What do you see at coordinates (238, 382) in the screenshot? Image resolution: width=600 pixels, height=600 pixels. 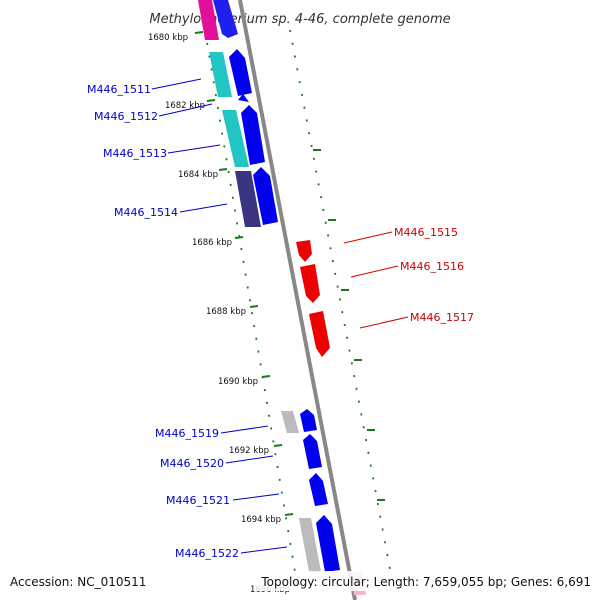 I see `scale-label-1690: 1690 kbp` at bounding box center [238, 382].